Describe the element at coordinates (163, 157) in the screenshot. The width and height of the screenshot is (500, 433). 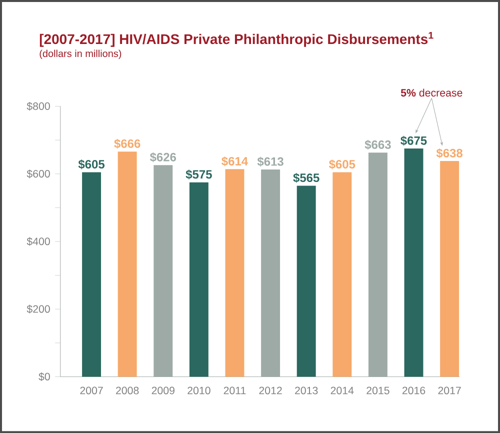
I see `data-label: $626` at that location.